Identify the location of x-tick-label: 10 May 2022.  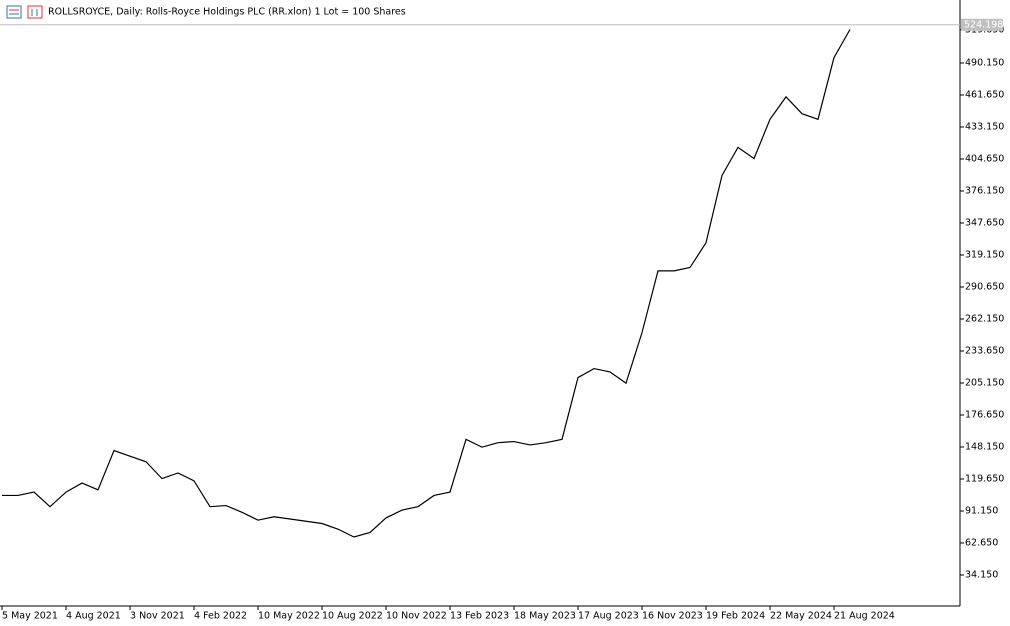
(289, 616).